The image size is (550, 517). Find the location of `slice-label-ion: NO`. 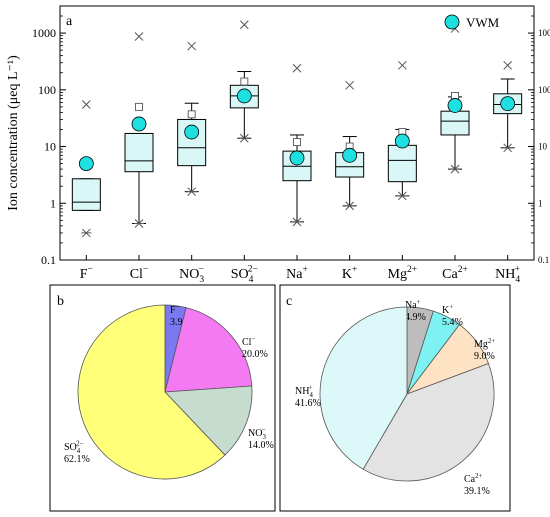

slice-label-ion: NO is located at coordinates (255, 433).